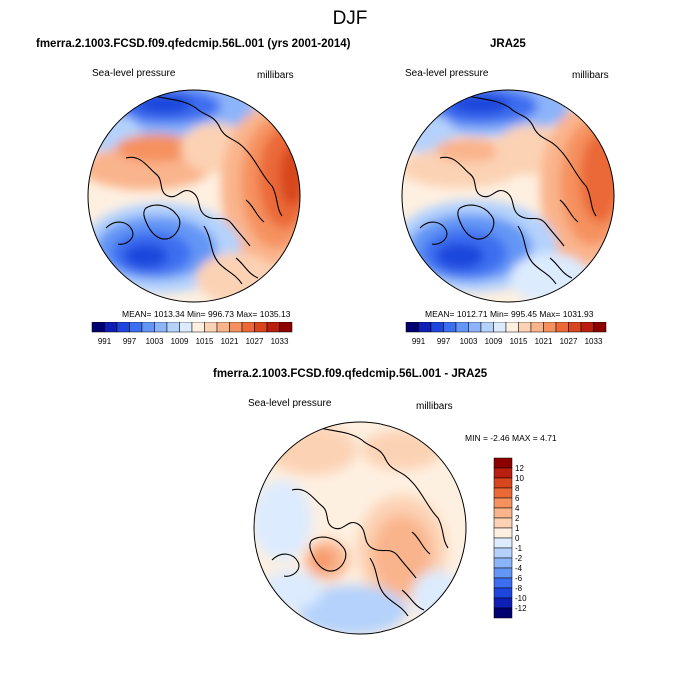 The height and width of the screenshot is (700, 700). Describe the element at coordinates (594, 341) in the screenshot. I see `obs-colorbar-tick-label: 1033` at that location.